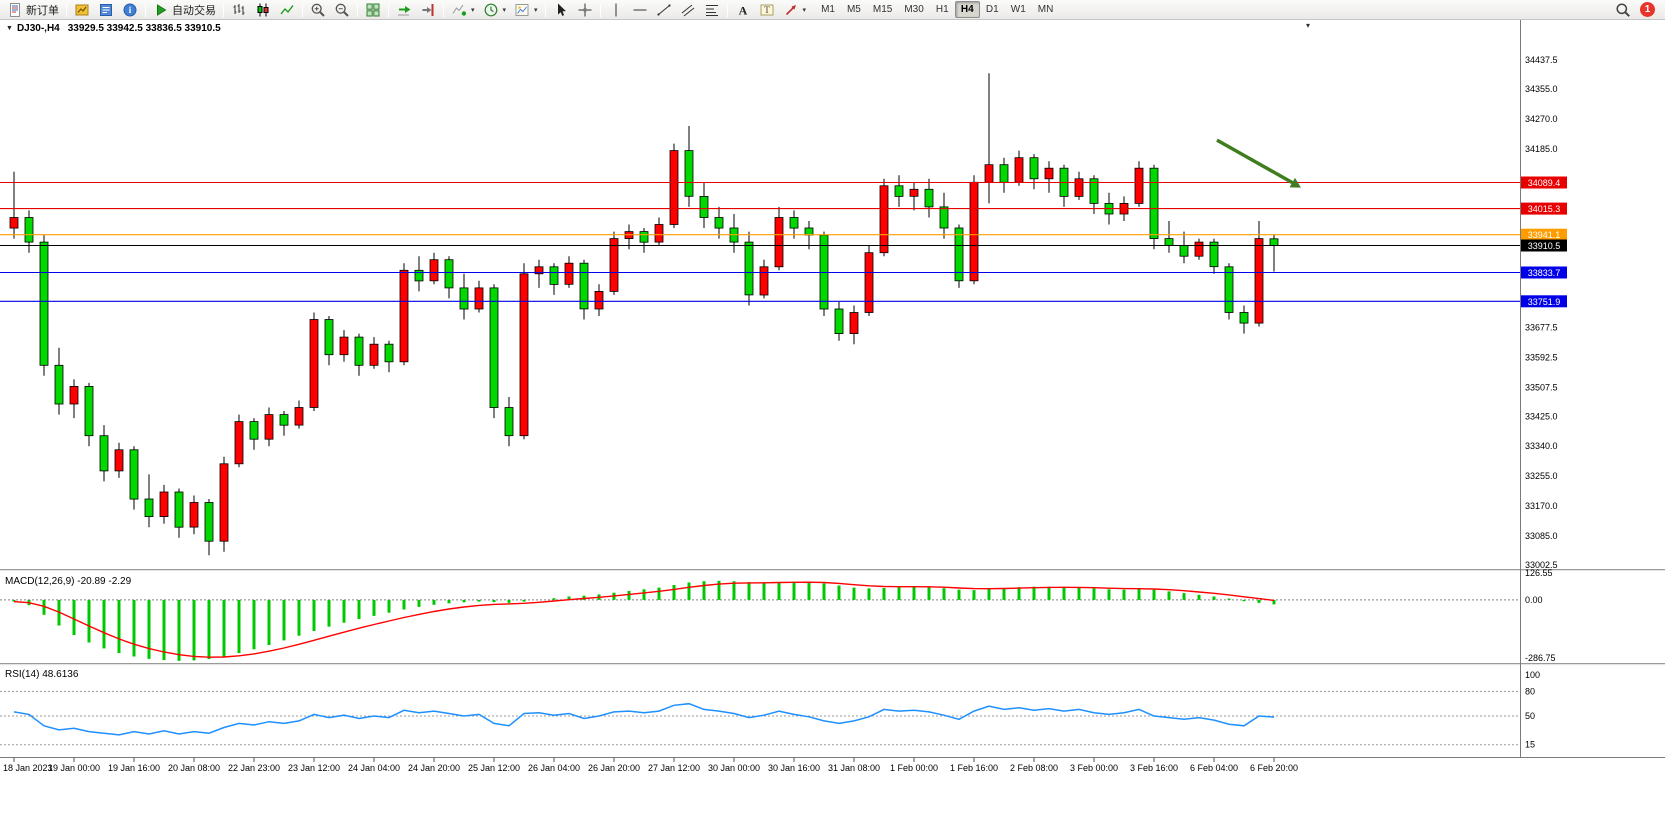 This screenshot has height=831, width=1665. Describe the element at coordinates (1544, 302) in the screenshot. I see `svg-text: 33751.9` at that location.